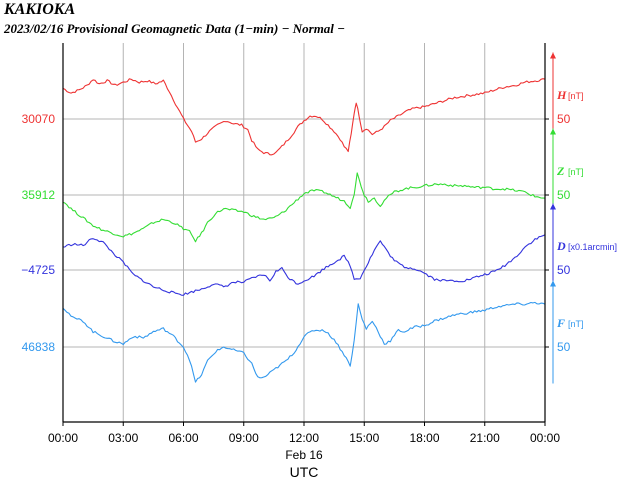 This screenshot has width=630, height=480. I want to click on x-tick-label: 15:00, so click(364, 438).